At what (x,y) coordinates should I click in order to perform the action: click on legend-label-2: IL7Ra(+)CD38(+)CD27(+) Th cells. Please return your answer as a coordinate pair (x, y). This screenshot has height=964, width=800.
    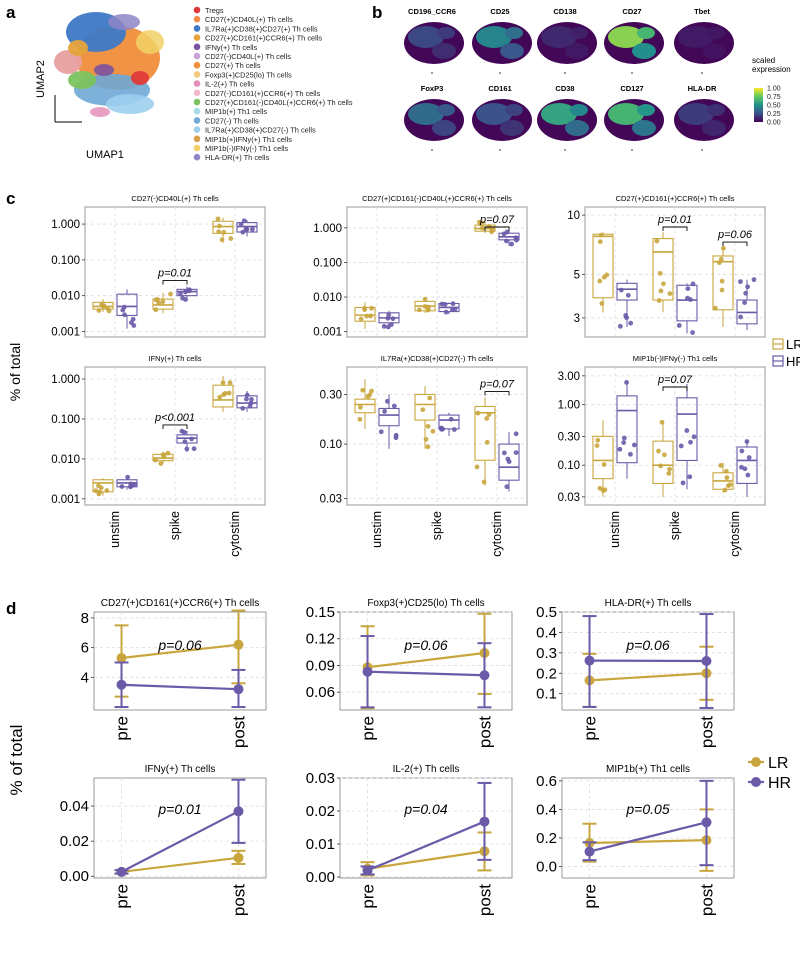
    Looking at the image, I should click on (261, 28).